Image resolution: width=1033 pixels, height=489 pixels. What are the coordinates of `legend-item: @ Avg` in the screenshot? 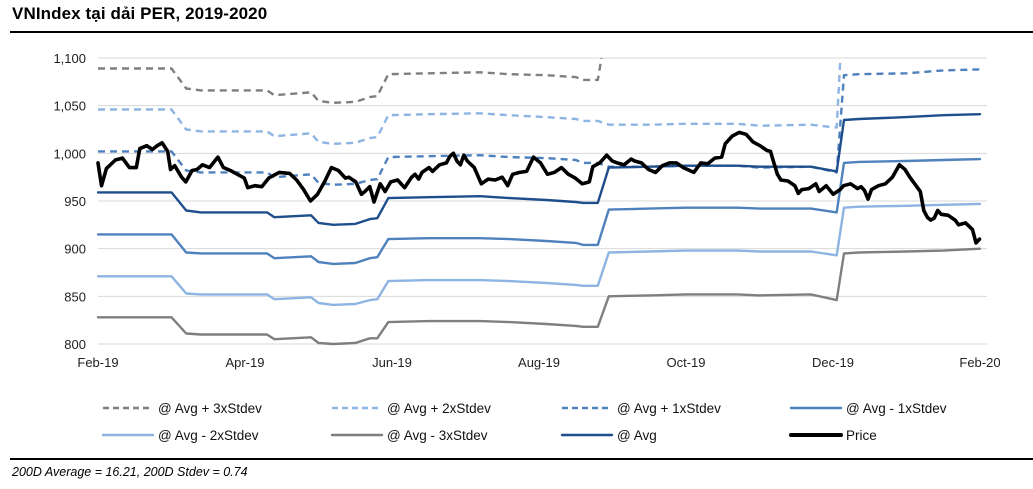 It's located at (608, 435).